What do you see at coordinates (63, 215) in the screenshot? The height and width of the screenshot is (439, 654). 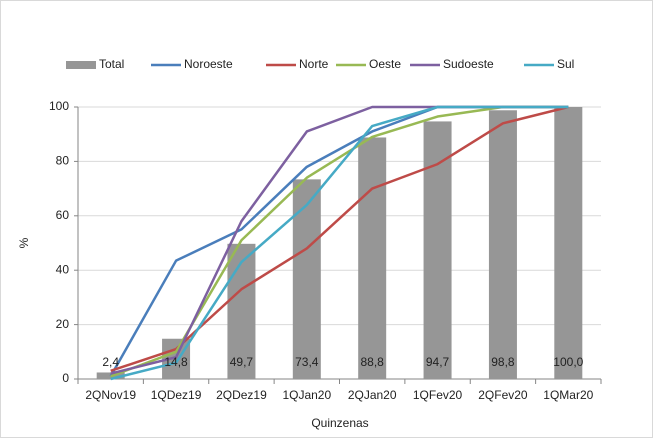 I see `y-tick-label: 60` at bounding box center [63, 215].